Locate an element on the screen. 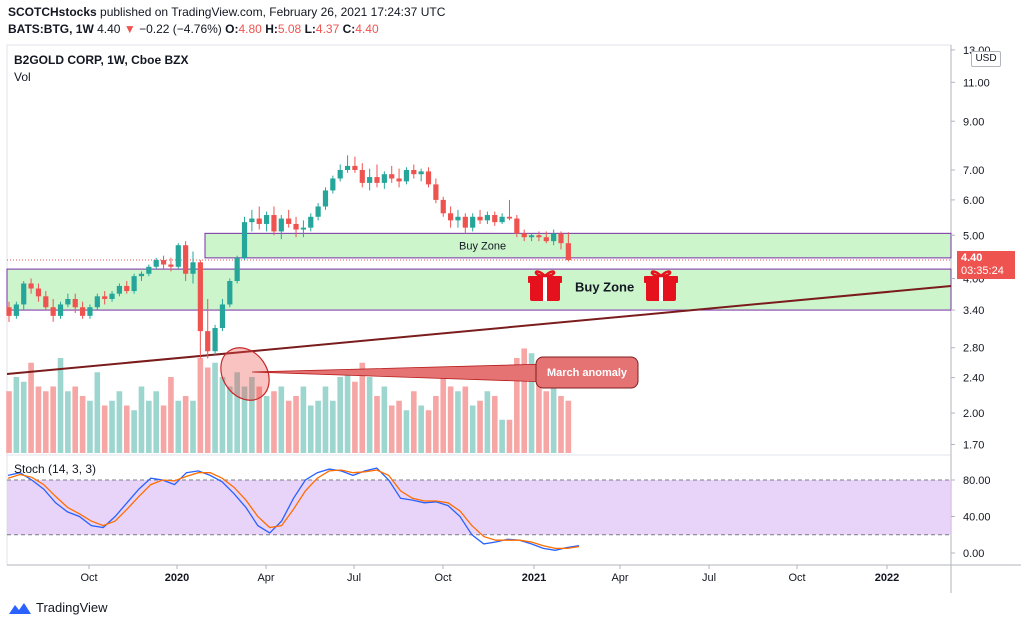 The width and height of the screenshot is (1028, 627). high-label: H: is located at coordinates (271, 29).